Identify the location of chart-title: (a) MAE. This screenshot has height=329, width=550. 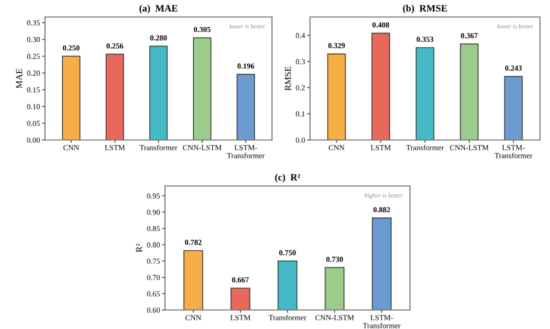
(158, 9).